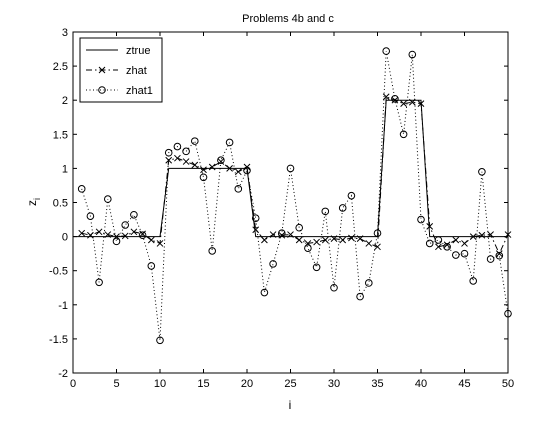  Describe the element at coordinates (58, 272) in the screenshot. I see `y-tick-label: -0.5` at that location.